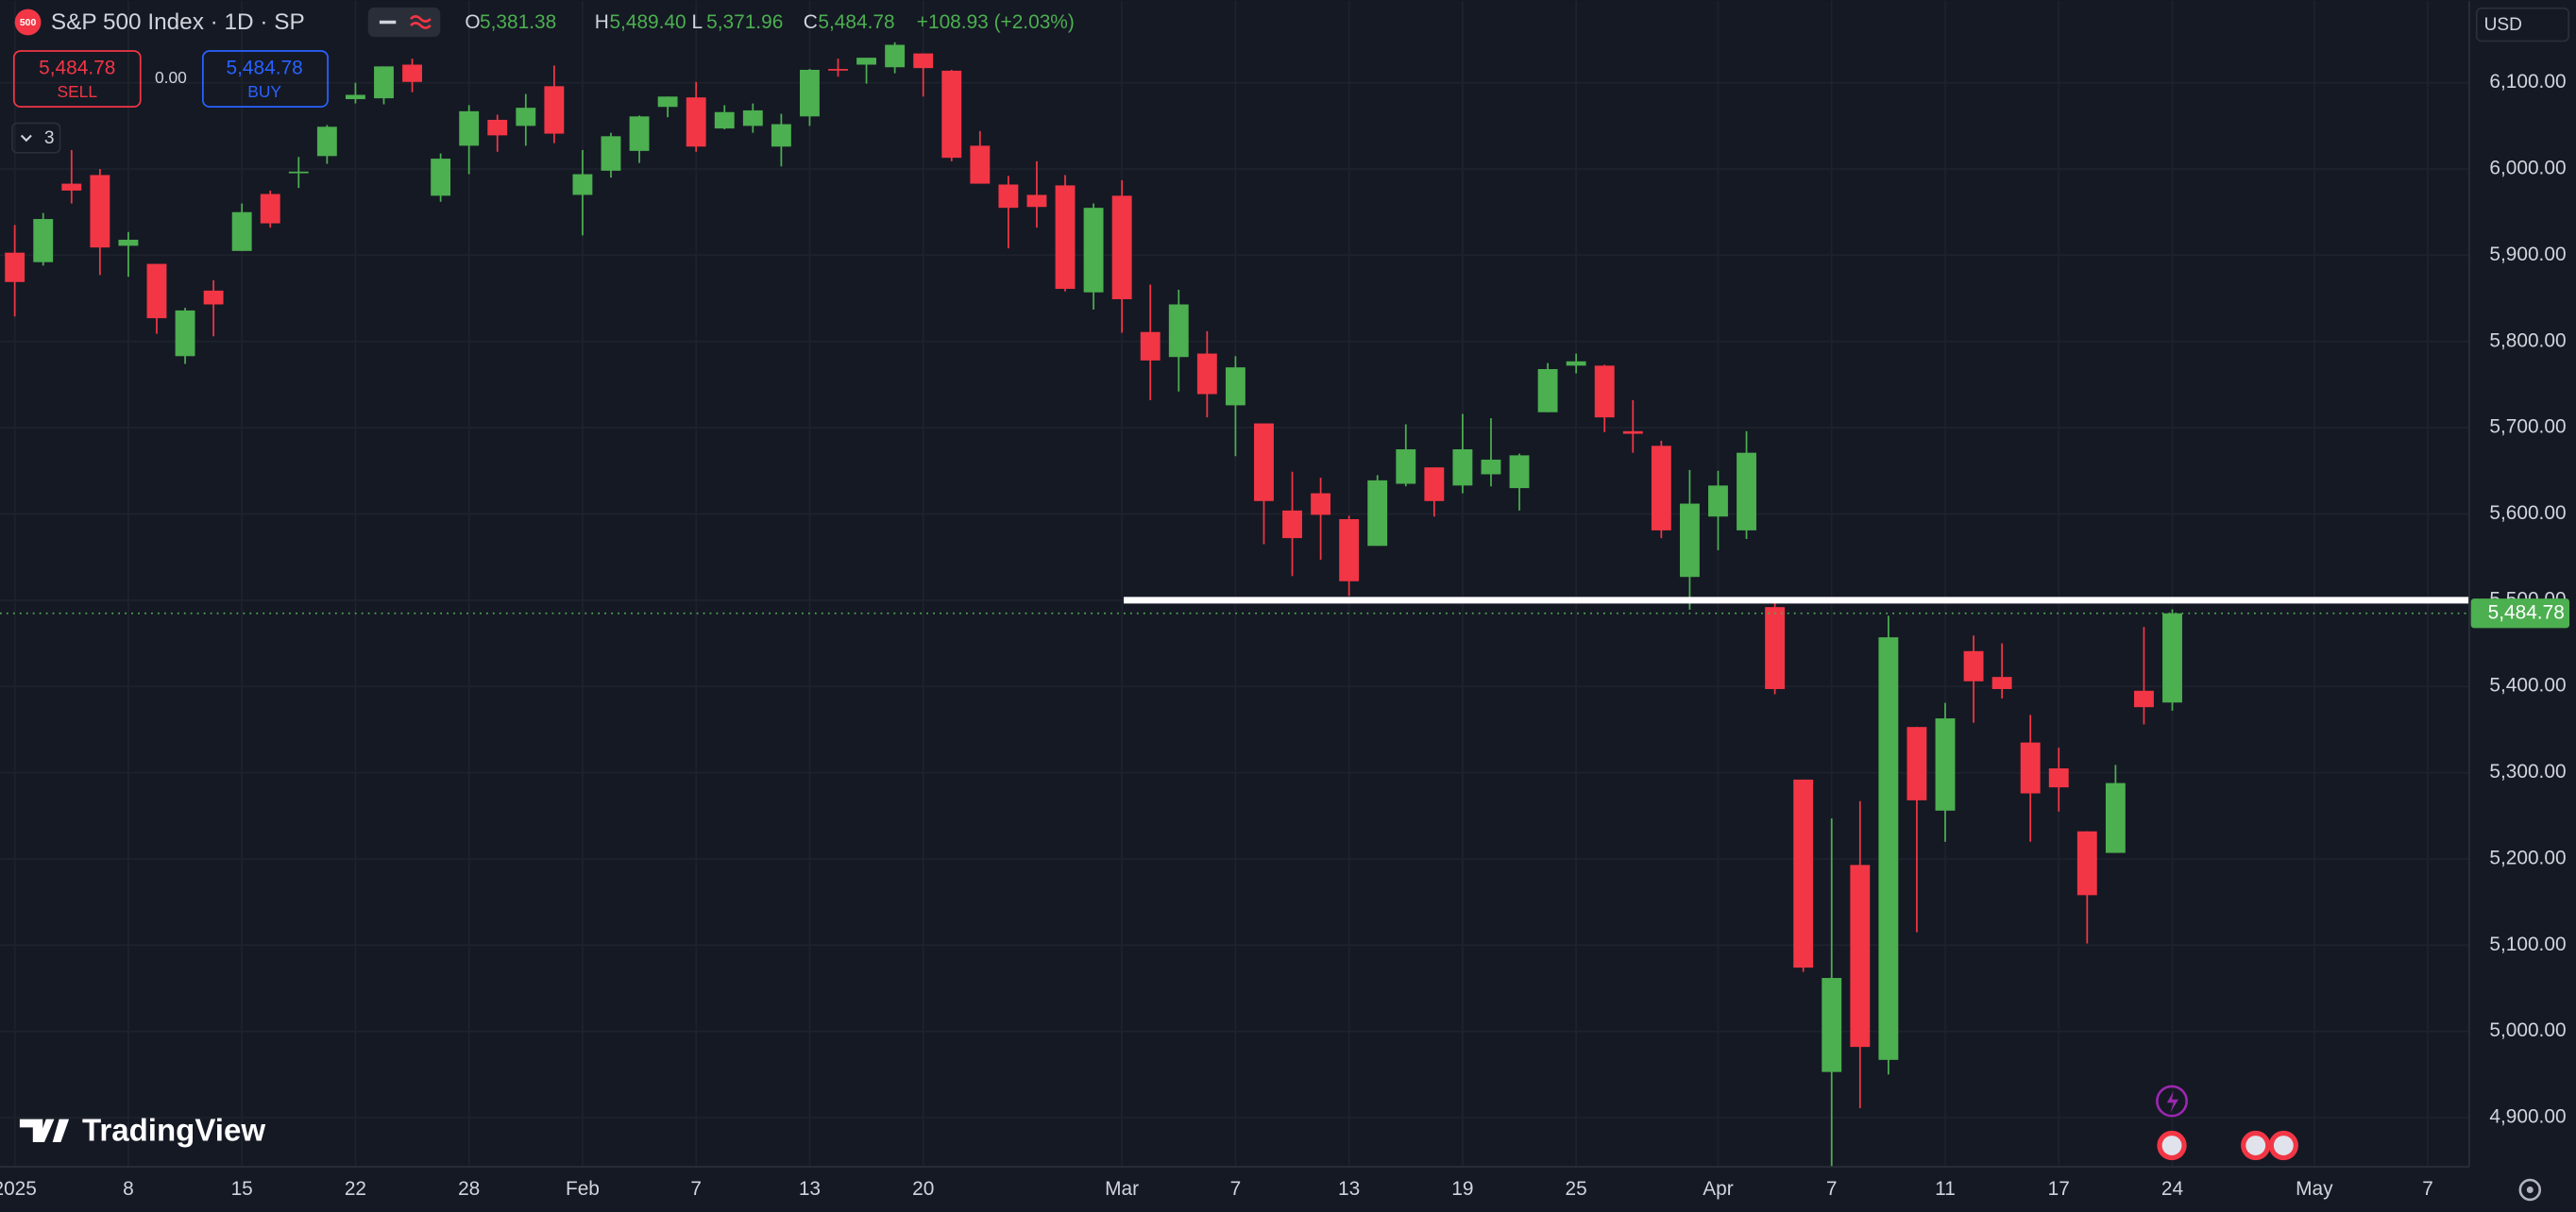 Image resolution: width=2576 pixels, height=1212 pixels. I want to click on ohlc-value: 5,484.78, so click(856, 22).